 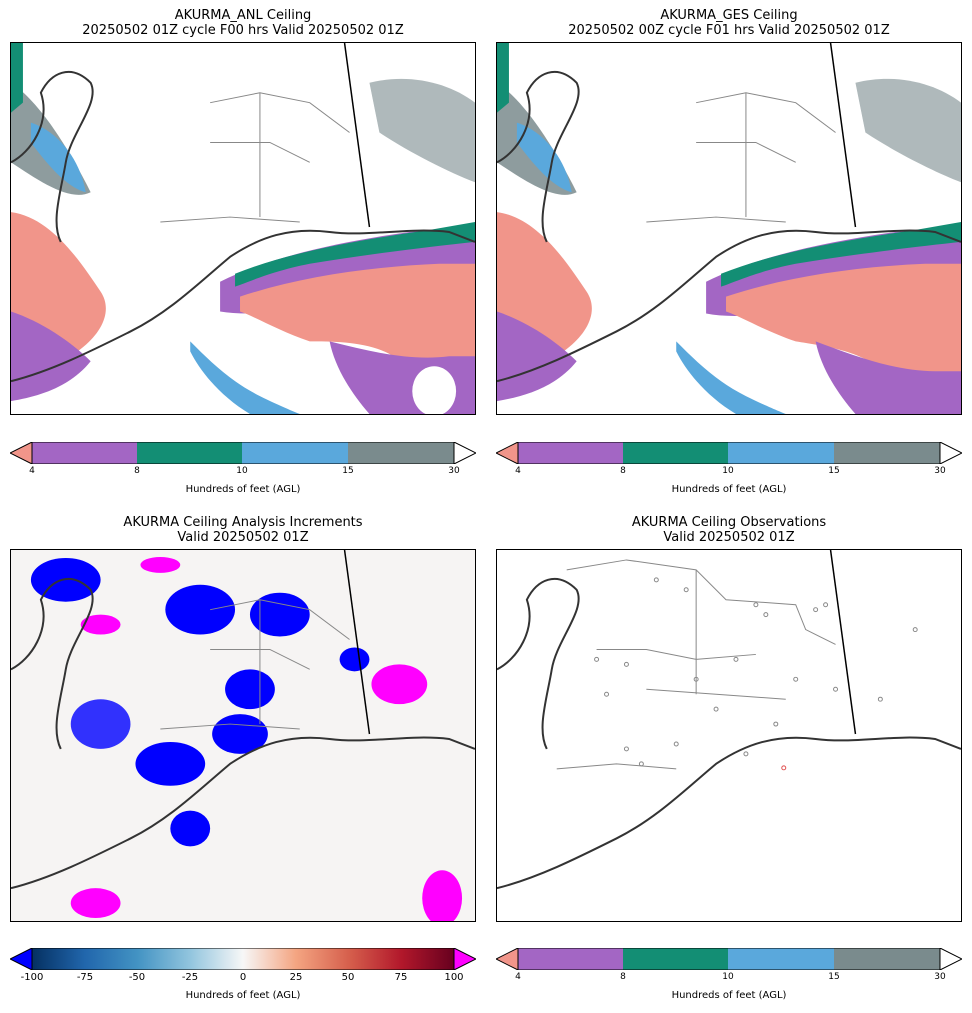 What do you see at coordinates (729, 15) in the screenshot?
I see `panel-title-ges-line1: AKURMA_GES Ceiling` at bounding box center [729, 15].